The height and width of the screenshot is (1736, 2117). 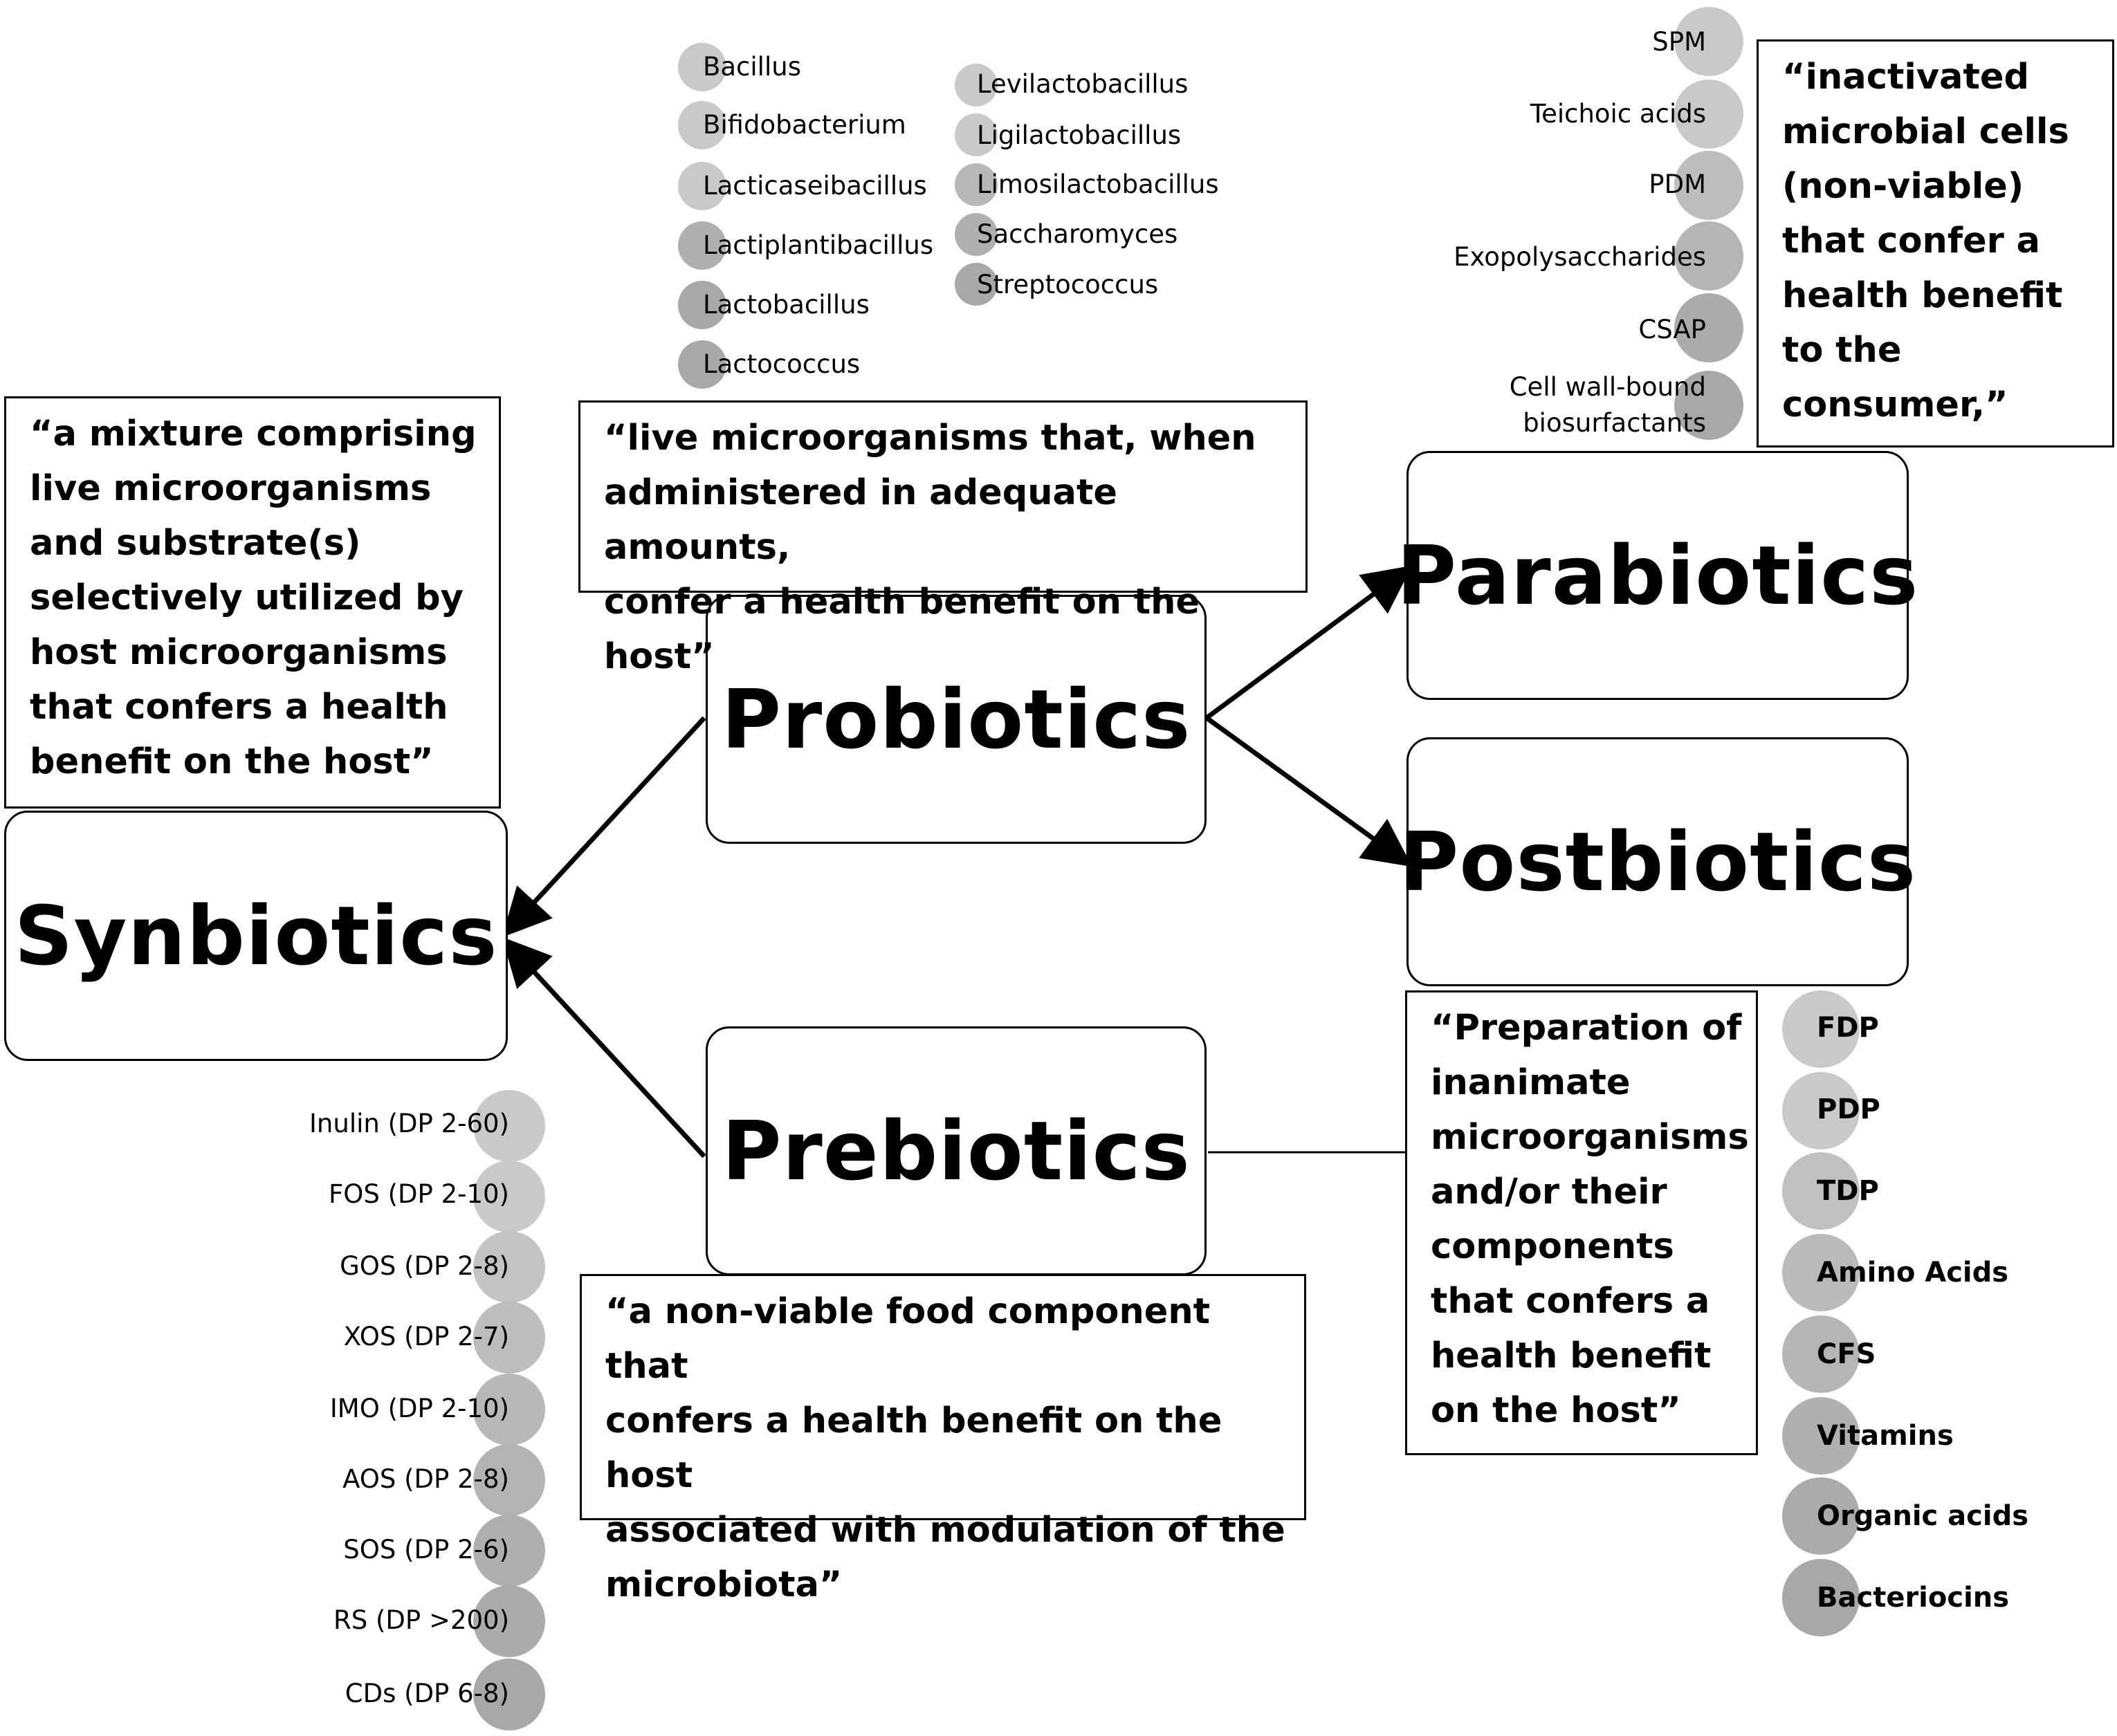 I want to click on arrow-probiotics-to-parabiotics, so click(x=1308, y=642).